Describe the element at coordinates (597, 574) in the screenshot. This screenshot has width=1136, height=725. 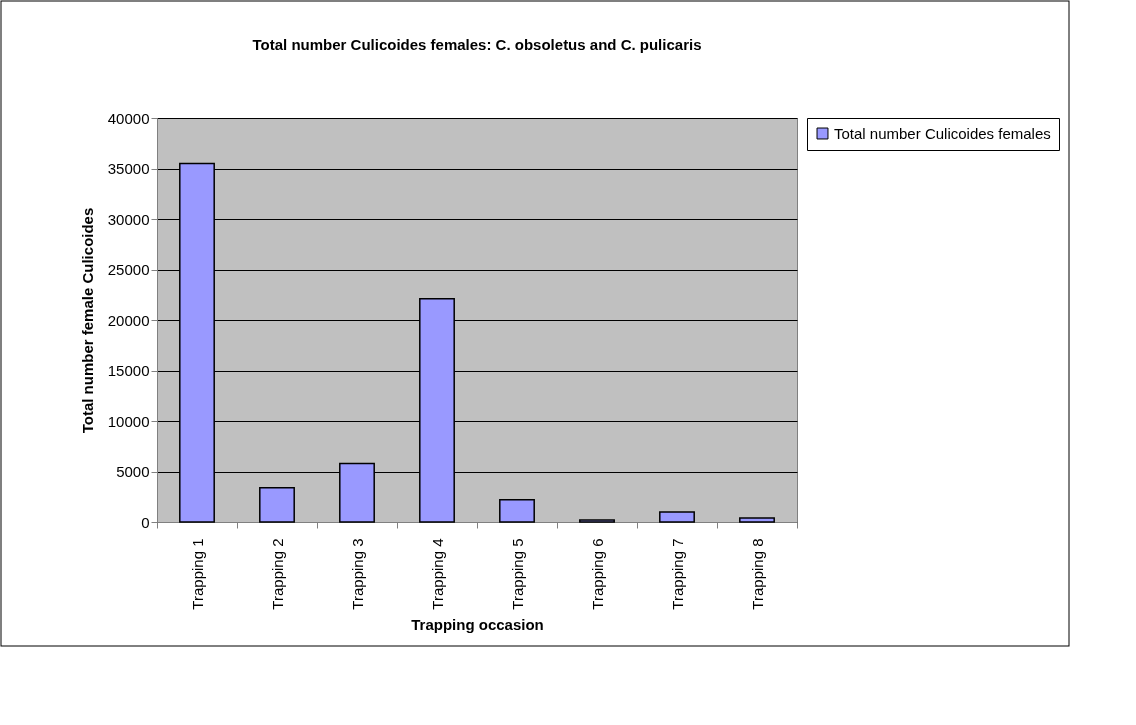
I see `x-tick-label: Trapping 6` at that location.